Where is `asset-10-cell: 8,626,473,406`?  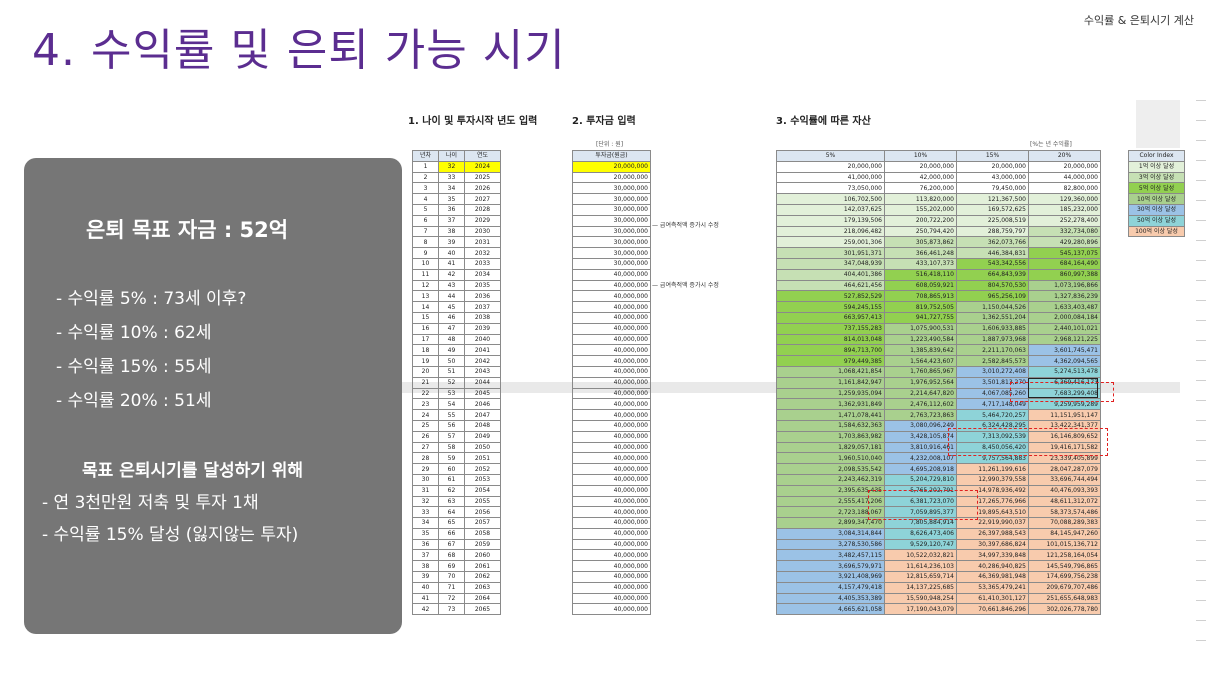 asset-10-cell: 8,626,473,406 is located at coordinates (920, 533).